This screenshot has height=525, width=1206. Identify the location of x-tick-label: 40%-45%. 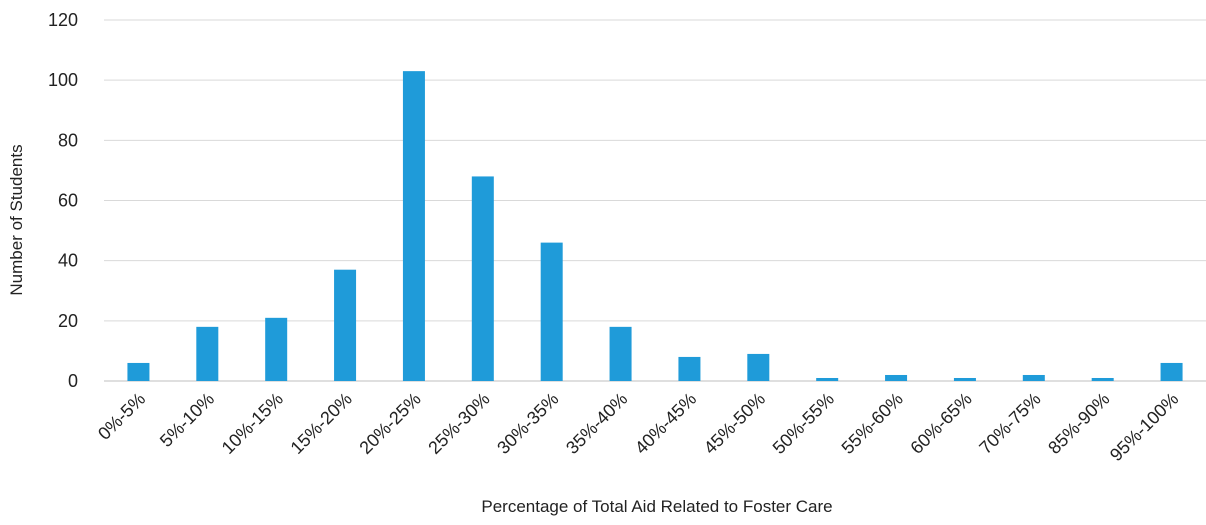
(665, 423).